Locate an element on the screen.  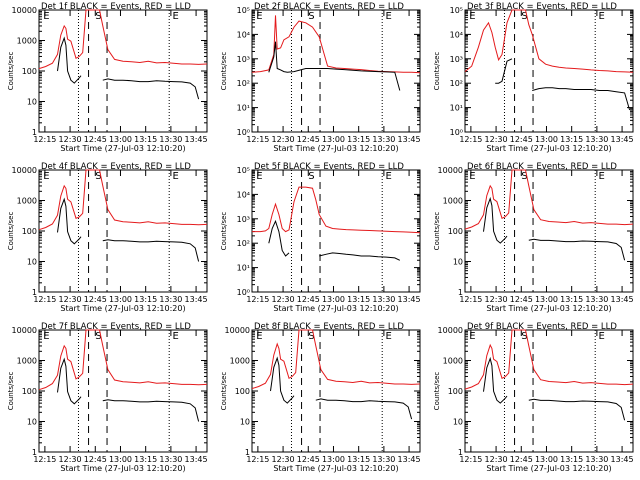
panel-title: Det 6f BLACK = Events, RED = LLD is located at coordinates (542, 167).